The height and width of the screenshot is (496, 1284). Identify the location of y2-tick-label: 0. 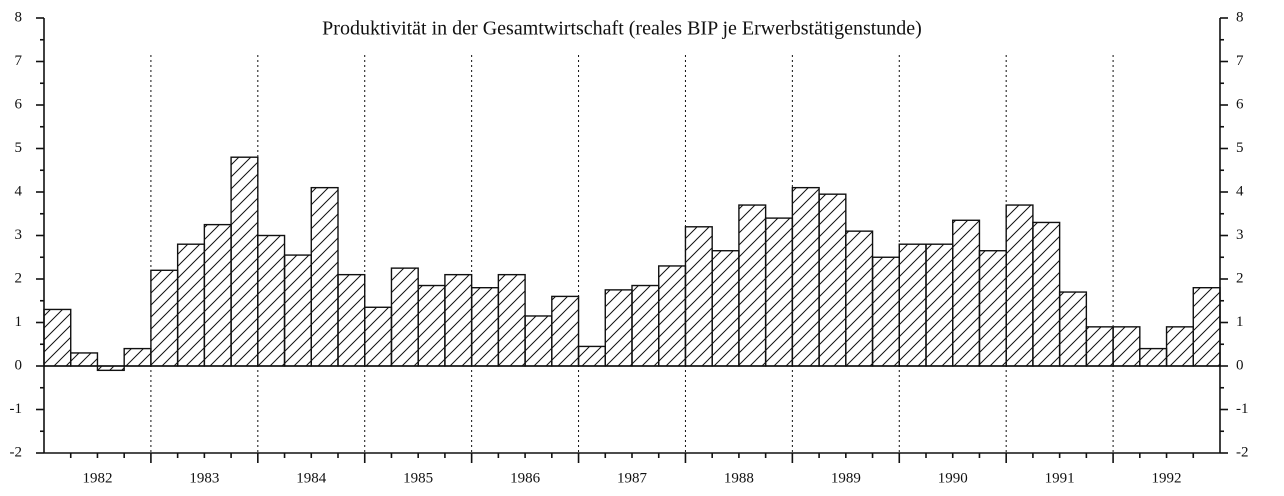
(1240, 365).